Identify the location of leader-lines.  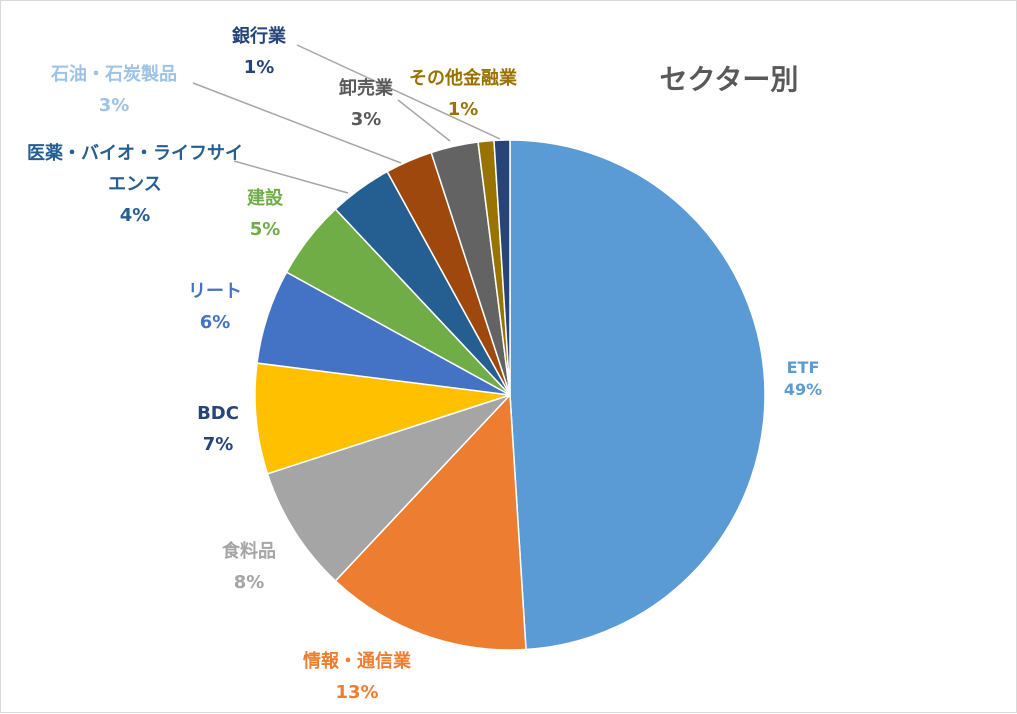
(346, 119).